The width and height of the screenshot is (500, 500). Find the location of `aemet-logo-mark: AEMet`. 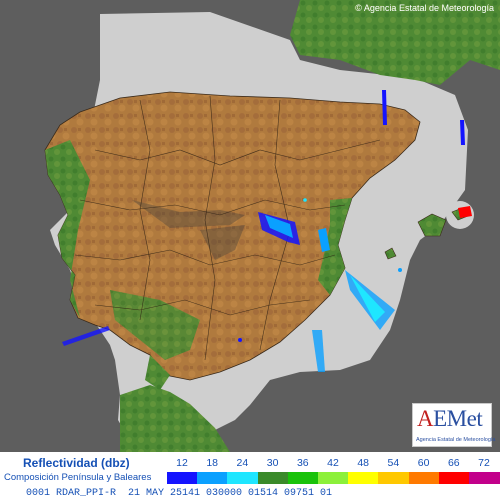

aemet-logo-mark: AEMet is located at coordinates (450, 419).